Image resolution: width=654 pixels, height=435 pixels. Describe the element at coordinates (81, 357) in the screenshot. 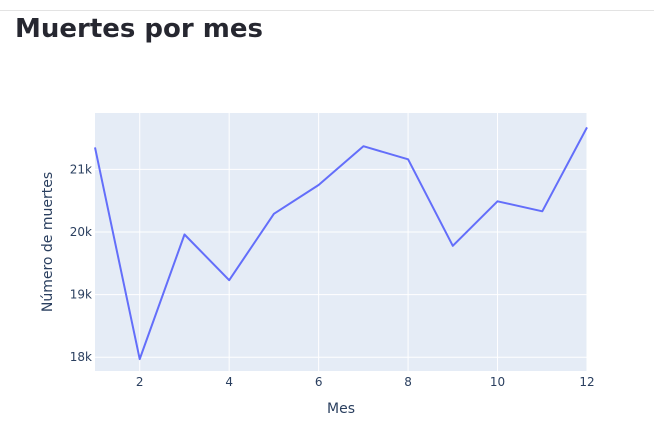

I see `y-tick-label: 18k` at that location.